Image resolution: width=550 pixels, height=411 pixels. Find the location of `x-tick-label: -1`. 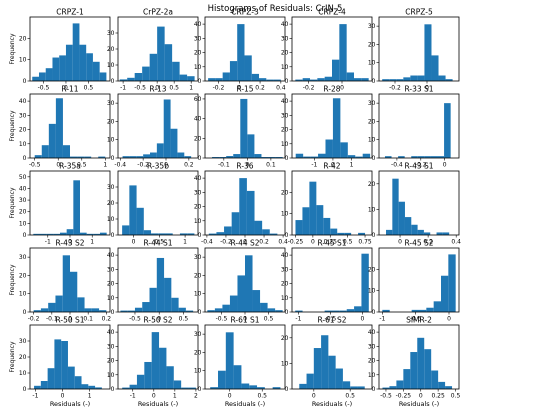

x-tick-label: -1 is located at coordinates (133, 396).